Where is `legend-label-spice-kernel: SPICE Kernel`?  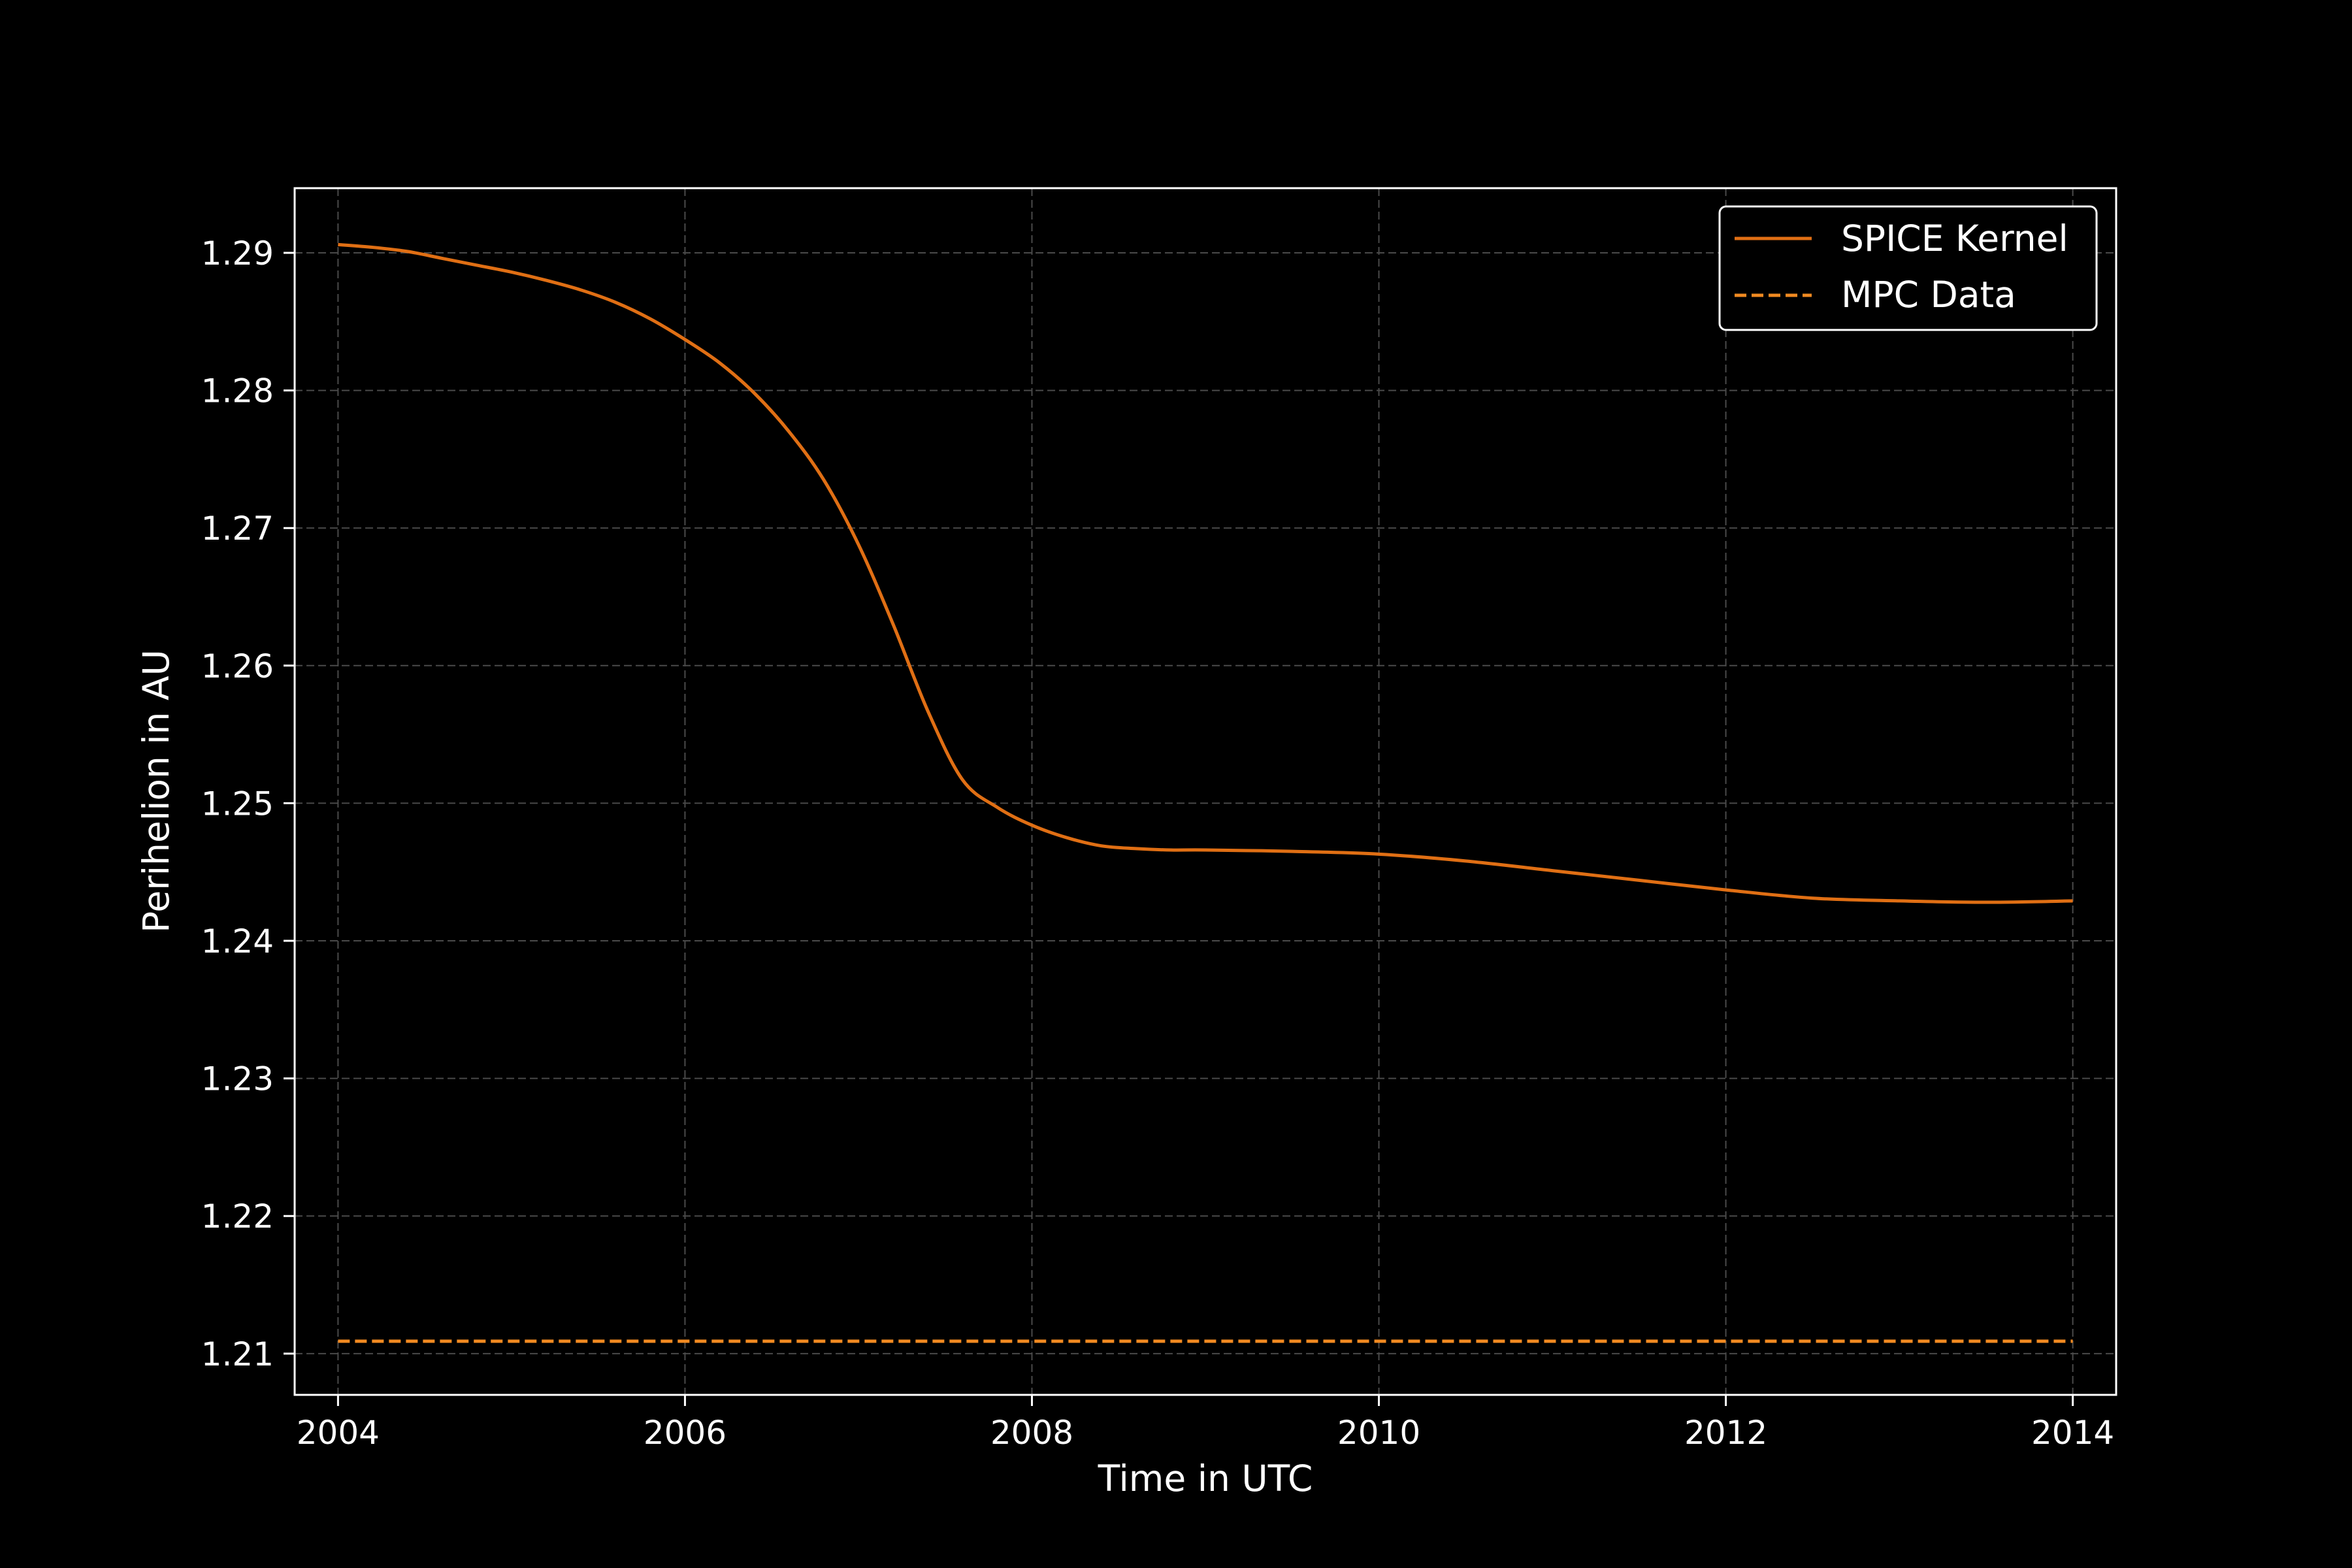
legend-label-spice-kernel: SPICE Kernel is located at coordinates (1954, 238).